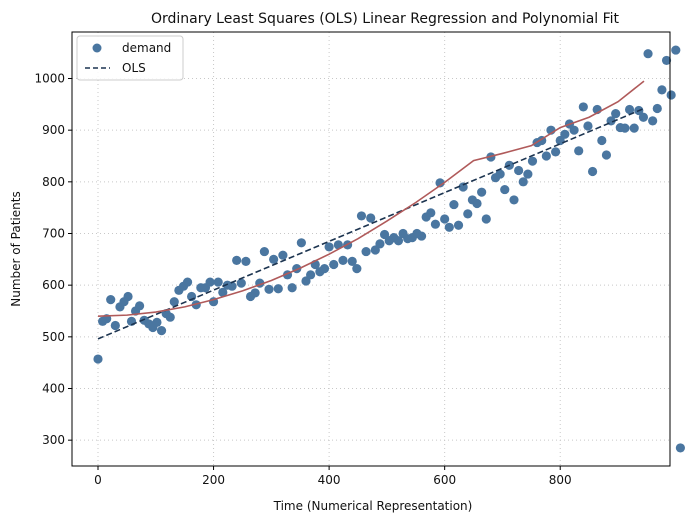 This screenshot has height=522, width=686. Describe the element at coordinates (134, 68) in the screenshot. I see `legend-label-ols: OLS` at that location.